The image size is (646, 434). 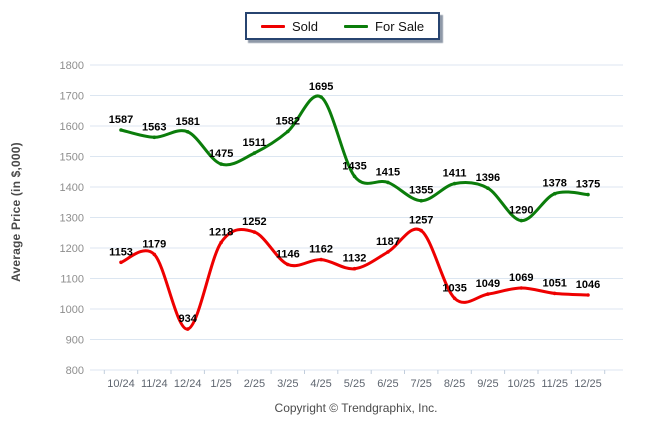 What do you see at coordinates (288, 255) in the screenshot?
I see `sold-data-label: 1146` at bounding box center [288, 255].